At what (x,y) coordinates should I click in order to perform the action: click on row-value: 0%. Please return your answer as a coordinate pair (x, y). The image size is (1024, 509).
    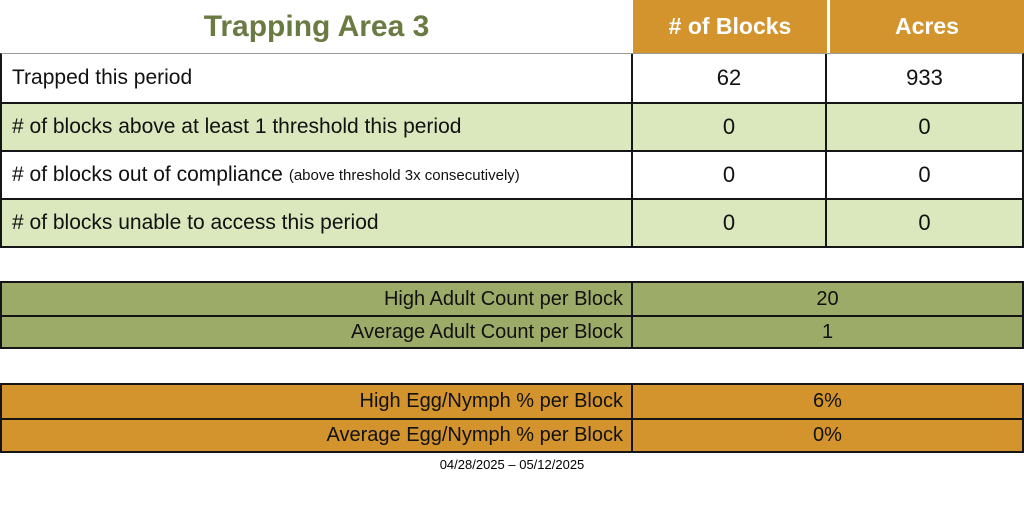
    Looking at the image, I should click on (826, 435).